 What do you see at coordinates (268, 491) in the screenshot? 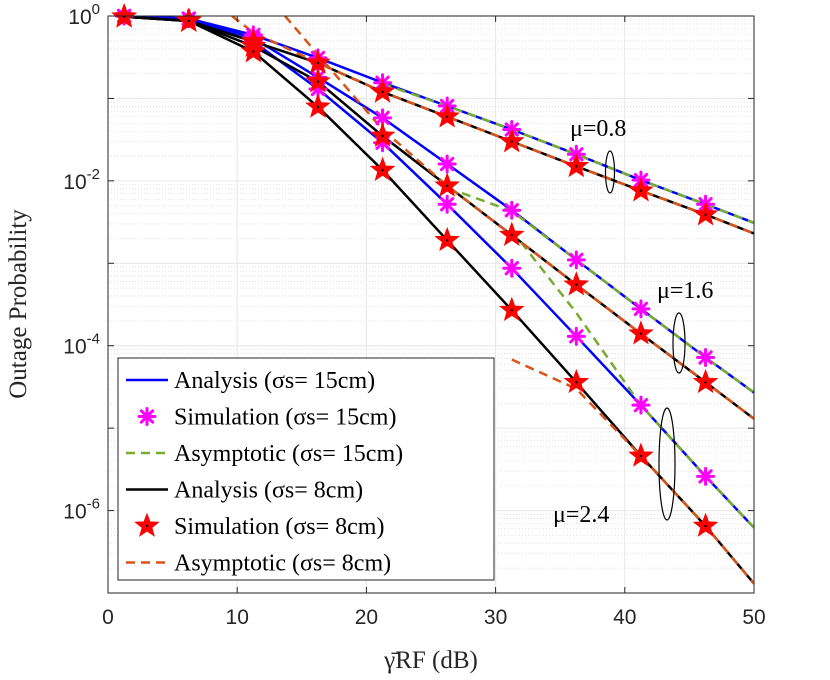
I see `legend-label: Analysis (σs= 8cm)` at bounding box center [268, 491].